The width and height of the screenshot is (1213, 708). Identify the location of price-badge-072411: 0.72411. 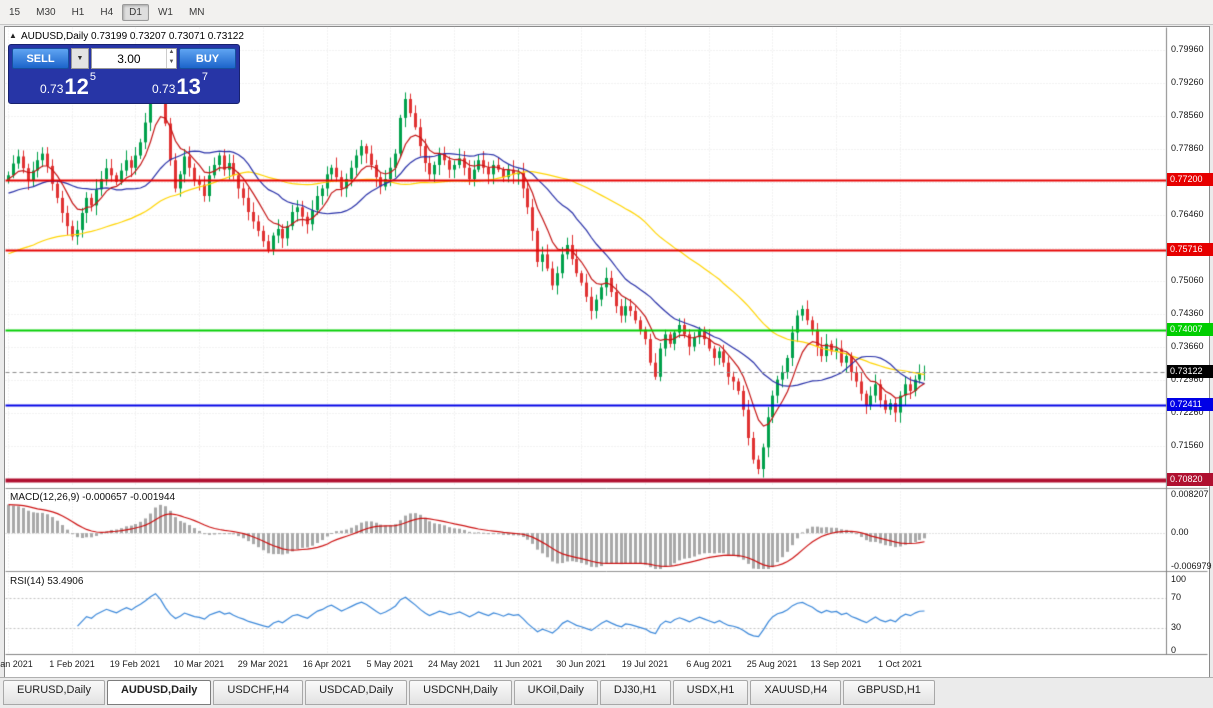
(1190, 405).